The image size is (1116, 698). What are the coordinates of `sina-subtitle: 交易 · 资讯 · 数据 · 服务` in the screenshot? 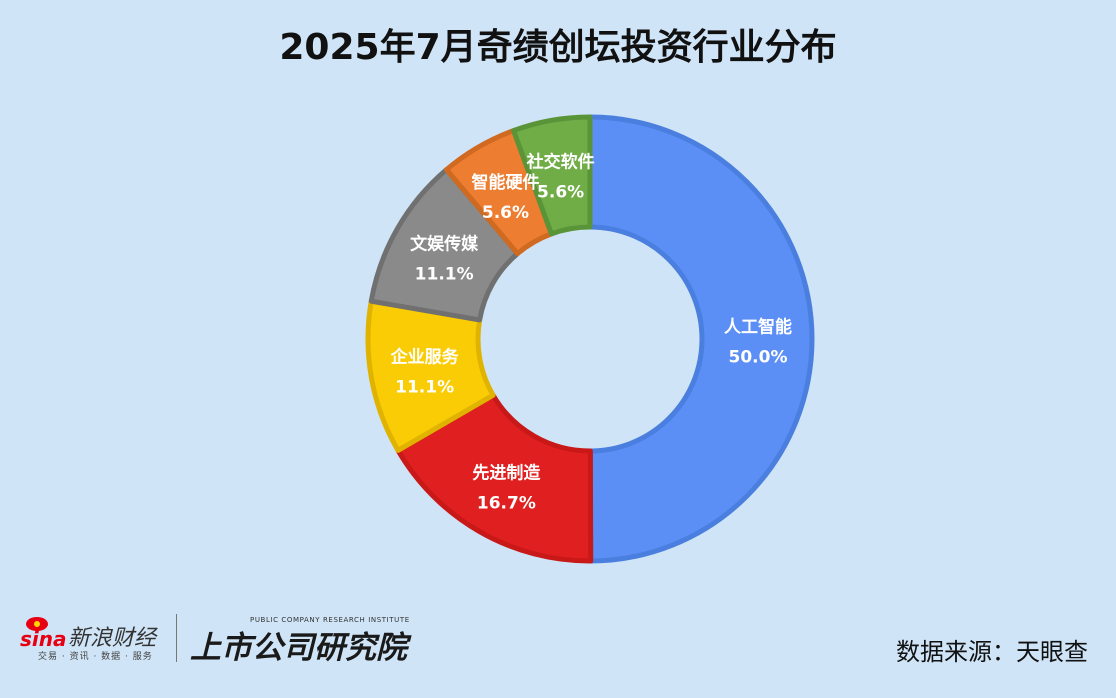 It's located at (95, 657).